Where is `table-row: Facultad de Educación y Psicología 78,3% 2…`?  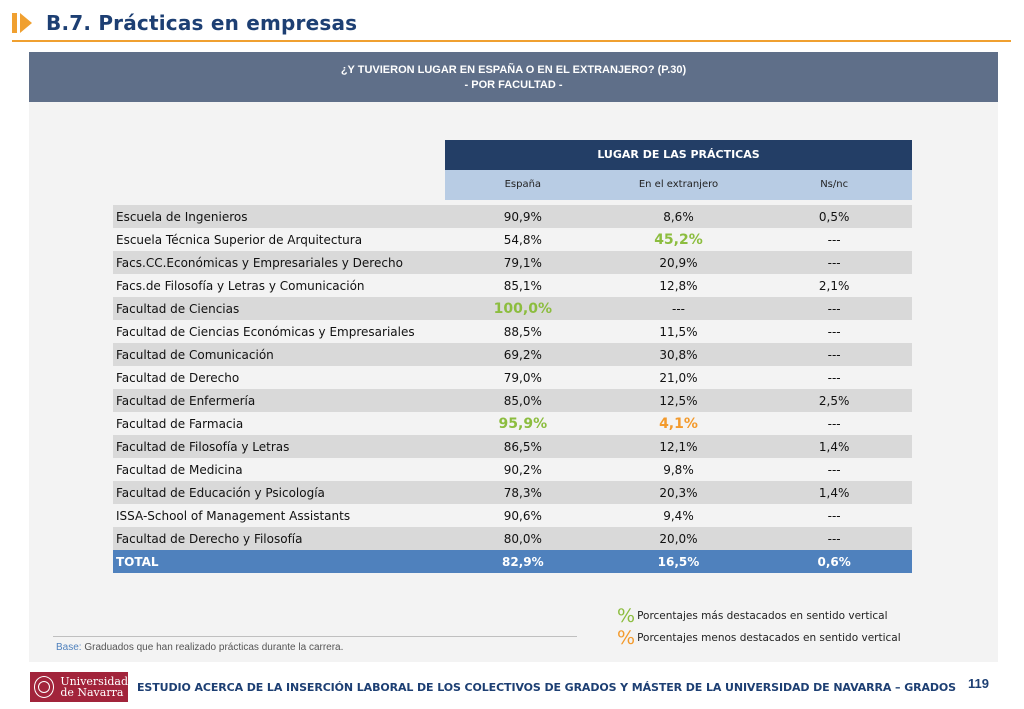 table-row: Facultad de Educación y Psicología 78,3% 2… is located at coordinates (512, 492).